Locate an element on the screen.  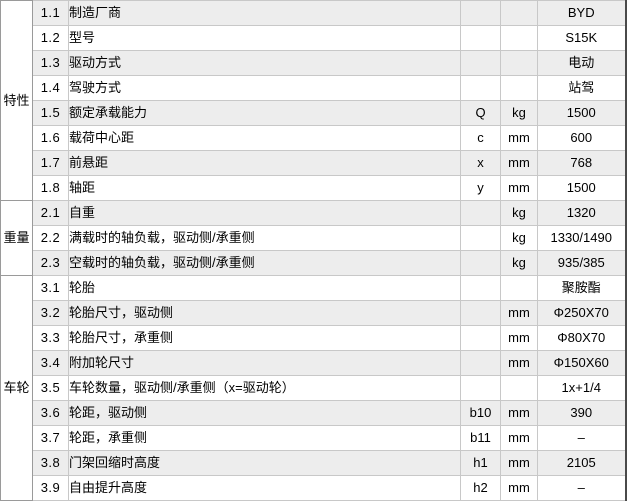
table-row: 2.2 满载时的轴负载，驱动侧/承重侧 kg 1330/1490 is located at coordinates (314, 238).